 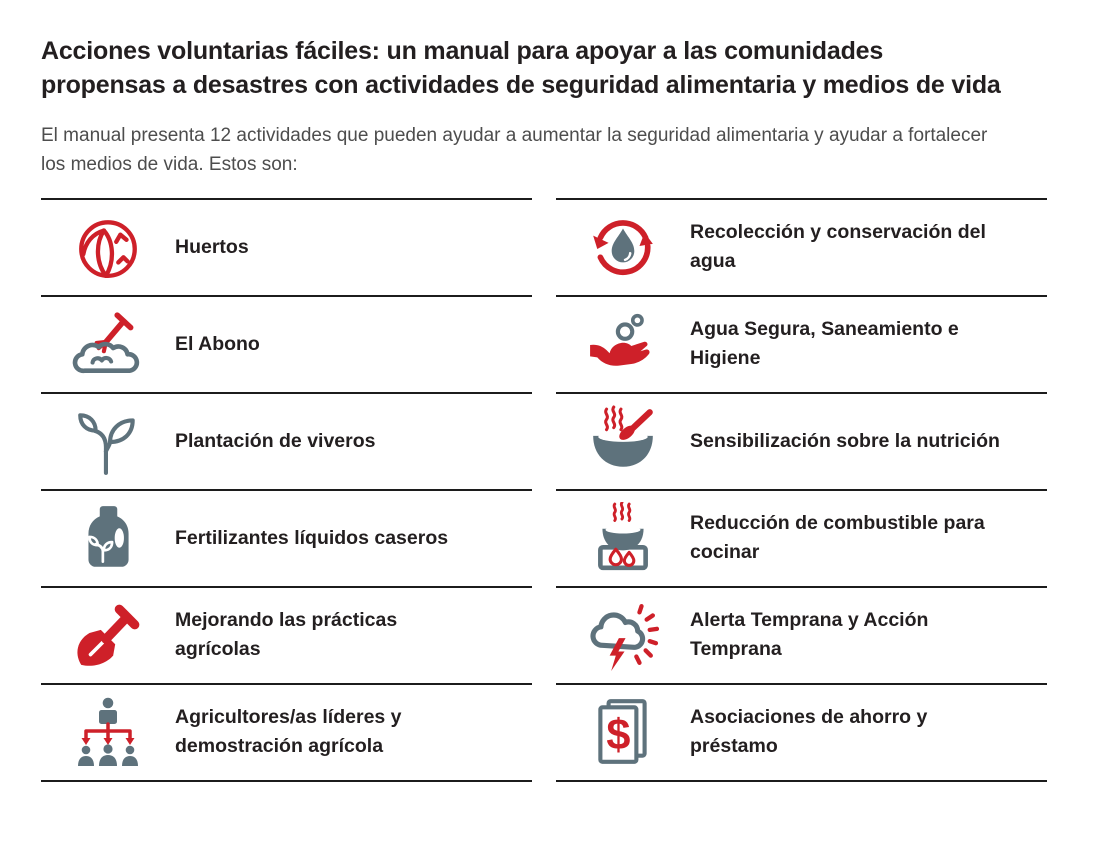 I want to click on compost-pitchfork-icon, so click(x=108, y=344).